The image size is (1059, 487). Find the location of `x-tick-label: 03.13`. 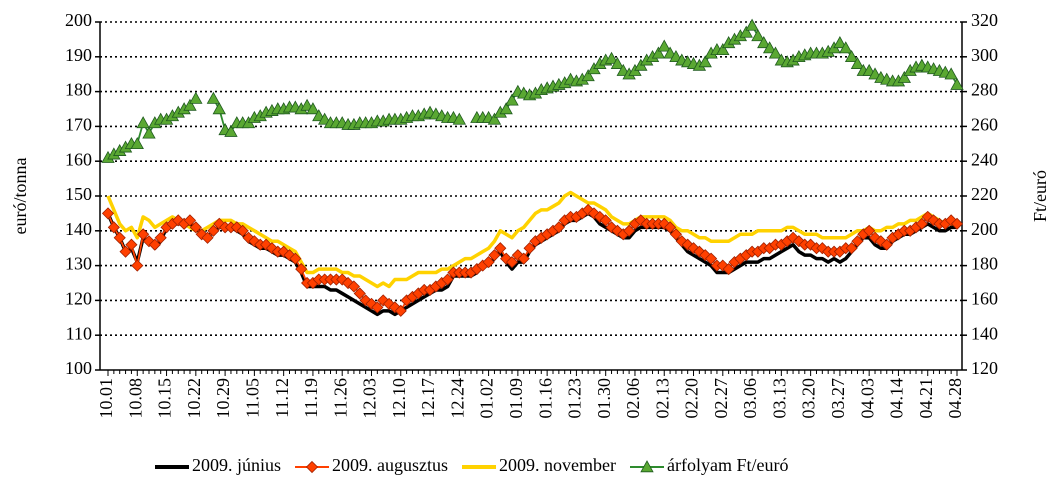

x-tick-label: 03.13 is located at coordinates (779, 398).